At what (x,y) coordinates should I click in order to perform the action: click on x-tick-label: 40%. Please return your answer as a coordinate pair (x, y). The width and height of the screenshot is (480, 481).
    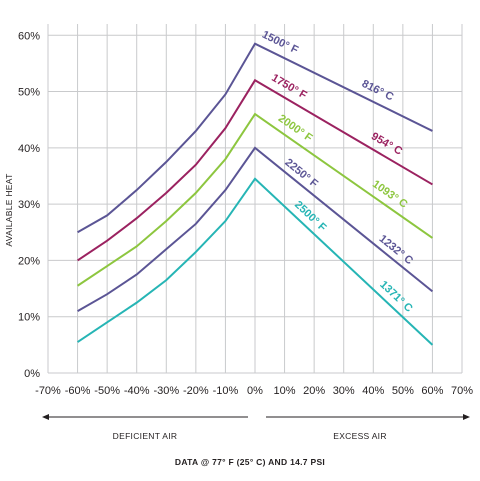
    Looking at the image, I should click on (373, 391).